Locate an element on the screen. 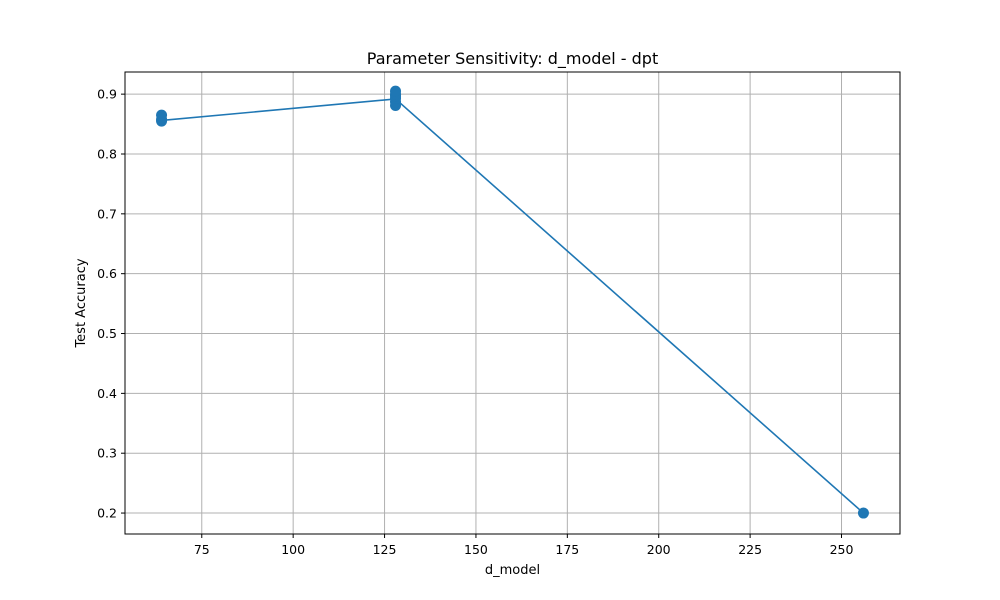  y-tick-label: 0.6 is located at coordinates (107, 273).